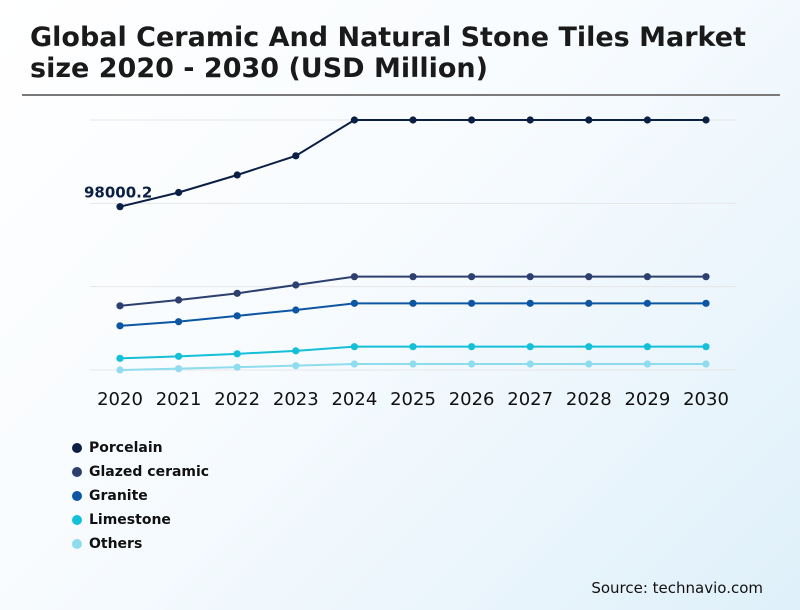  I want to click on legend-label-others: Others, so click(116, 544).